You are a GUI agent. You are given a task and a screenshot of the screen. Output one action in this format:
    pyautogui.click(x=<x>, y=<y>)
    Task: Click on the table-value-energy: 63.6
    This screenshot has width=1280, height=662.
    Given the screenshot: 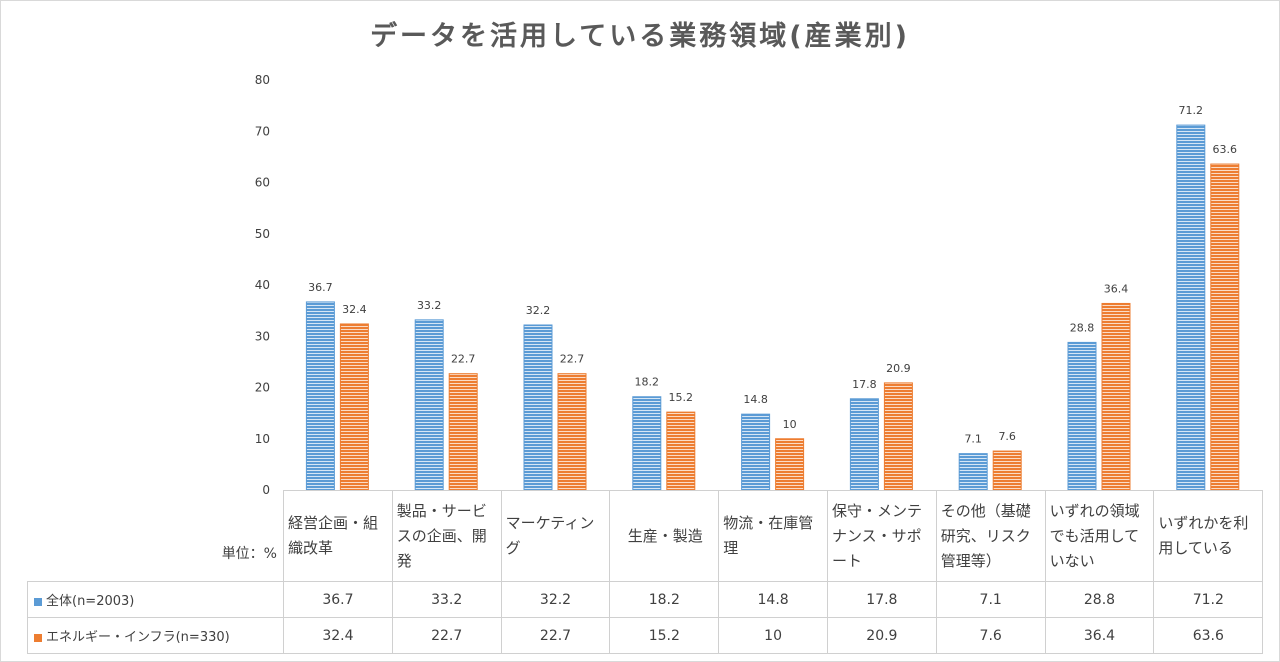 What is the action you would take?
    pyautogui.click(x=1208, y=635)
    